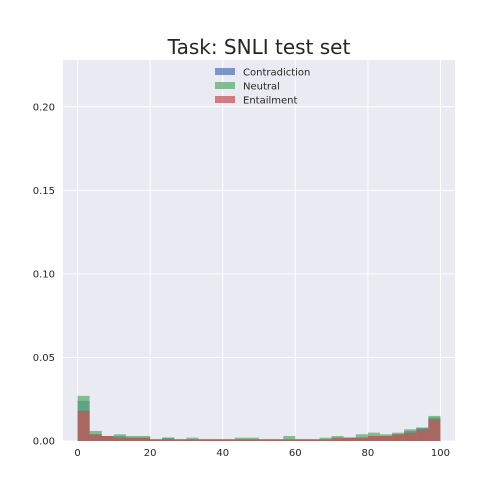 The image size is (504, 504). What do you see at coordinates (262, 453) in the screenshot?
I see `x-axis-ticks: 0 20 40 60 80 100` at bounding box center [262, 453].